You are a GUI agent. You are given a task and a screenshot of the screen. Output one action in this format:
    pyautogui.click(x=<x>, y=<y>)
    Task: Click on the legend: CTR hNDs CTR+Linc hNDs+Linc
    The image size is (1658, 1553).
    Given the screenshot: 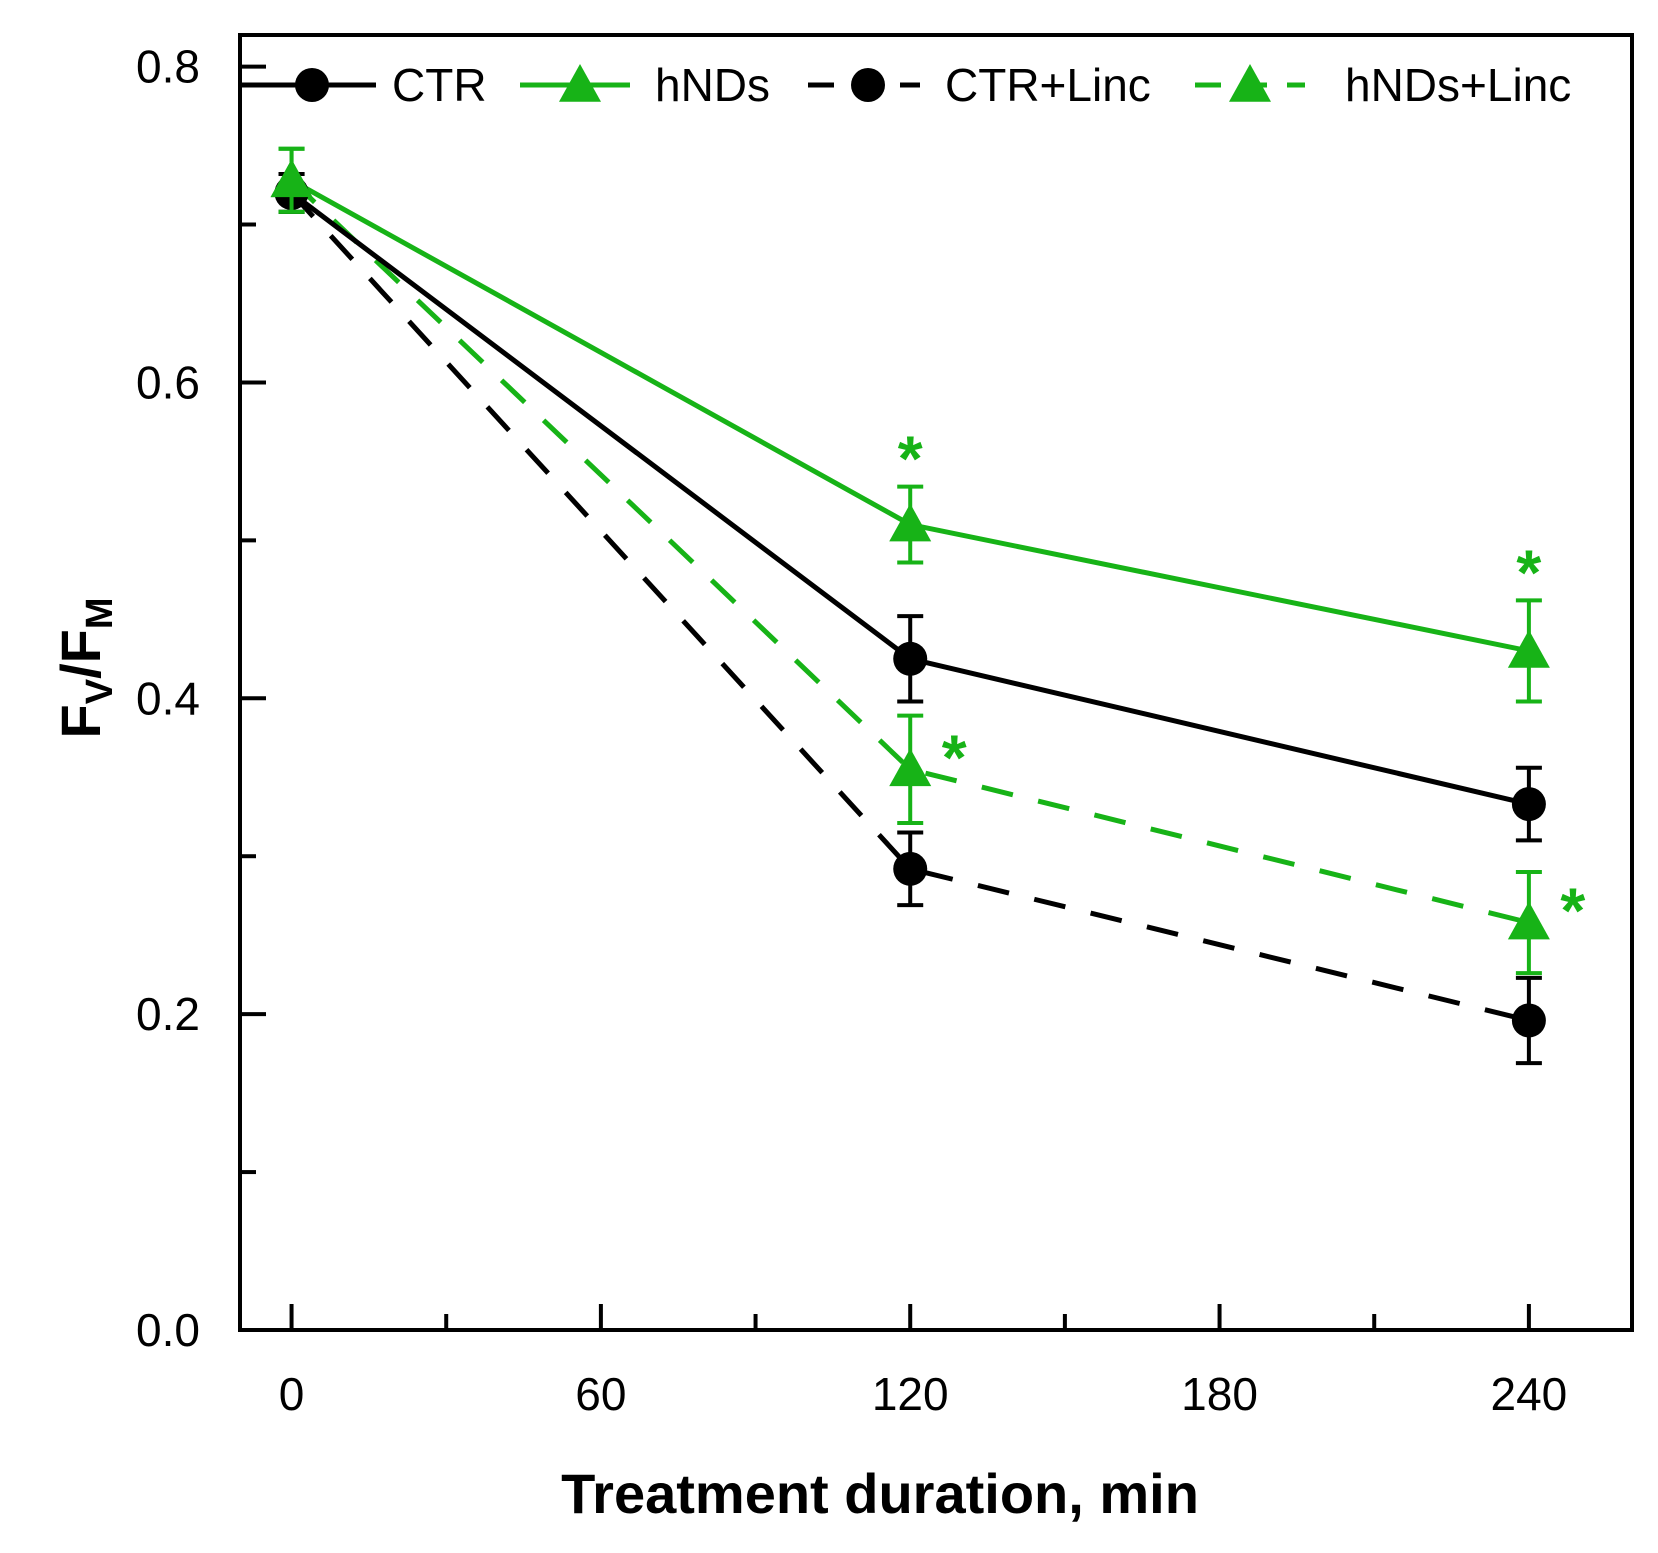 What is the action you would take?
    pyautogui.click(x=906, y=85)
    